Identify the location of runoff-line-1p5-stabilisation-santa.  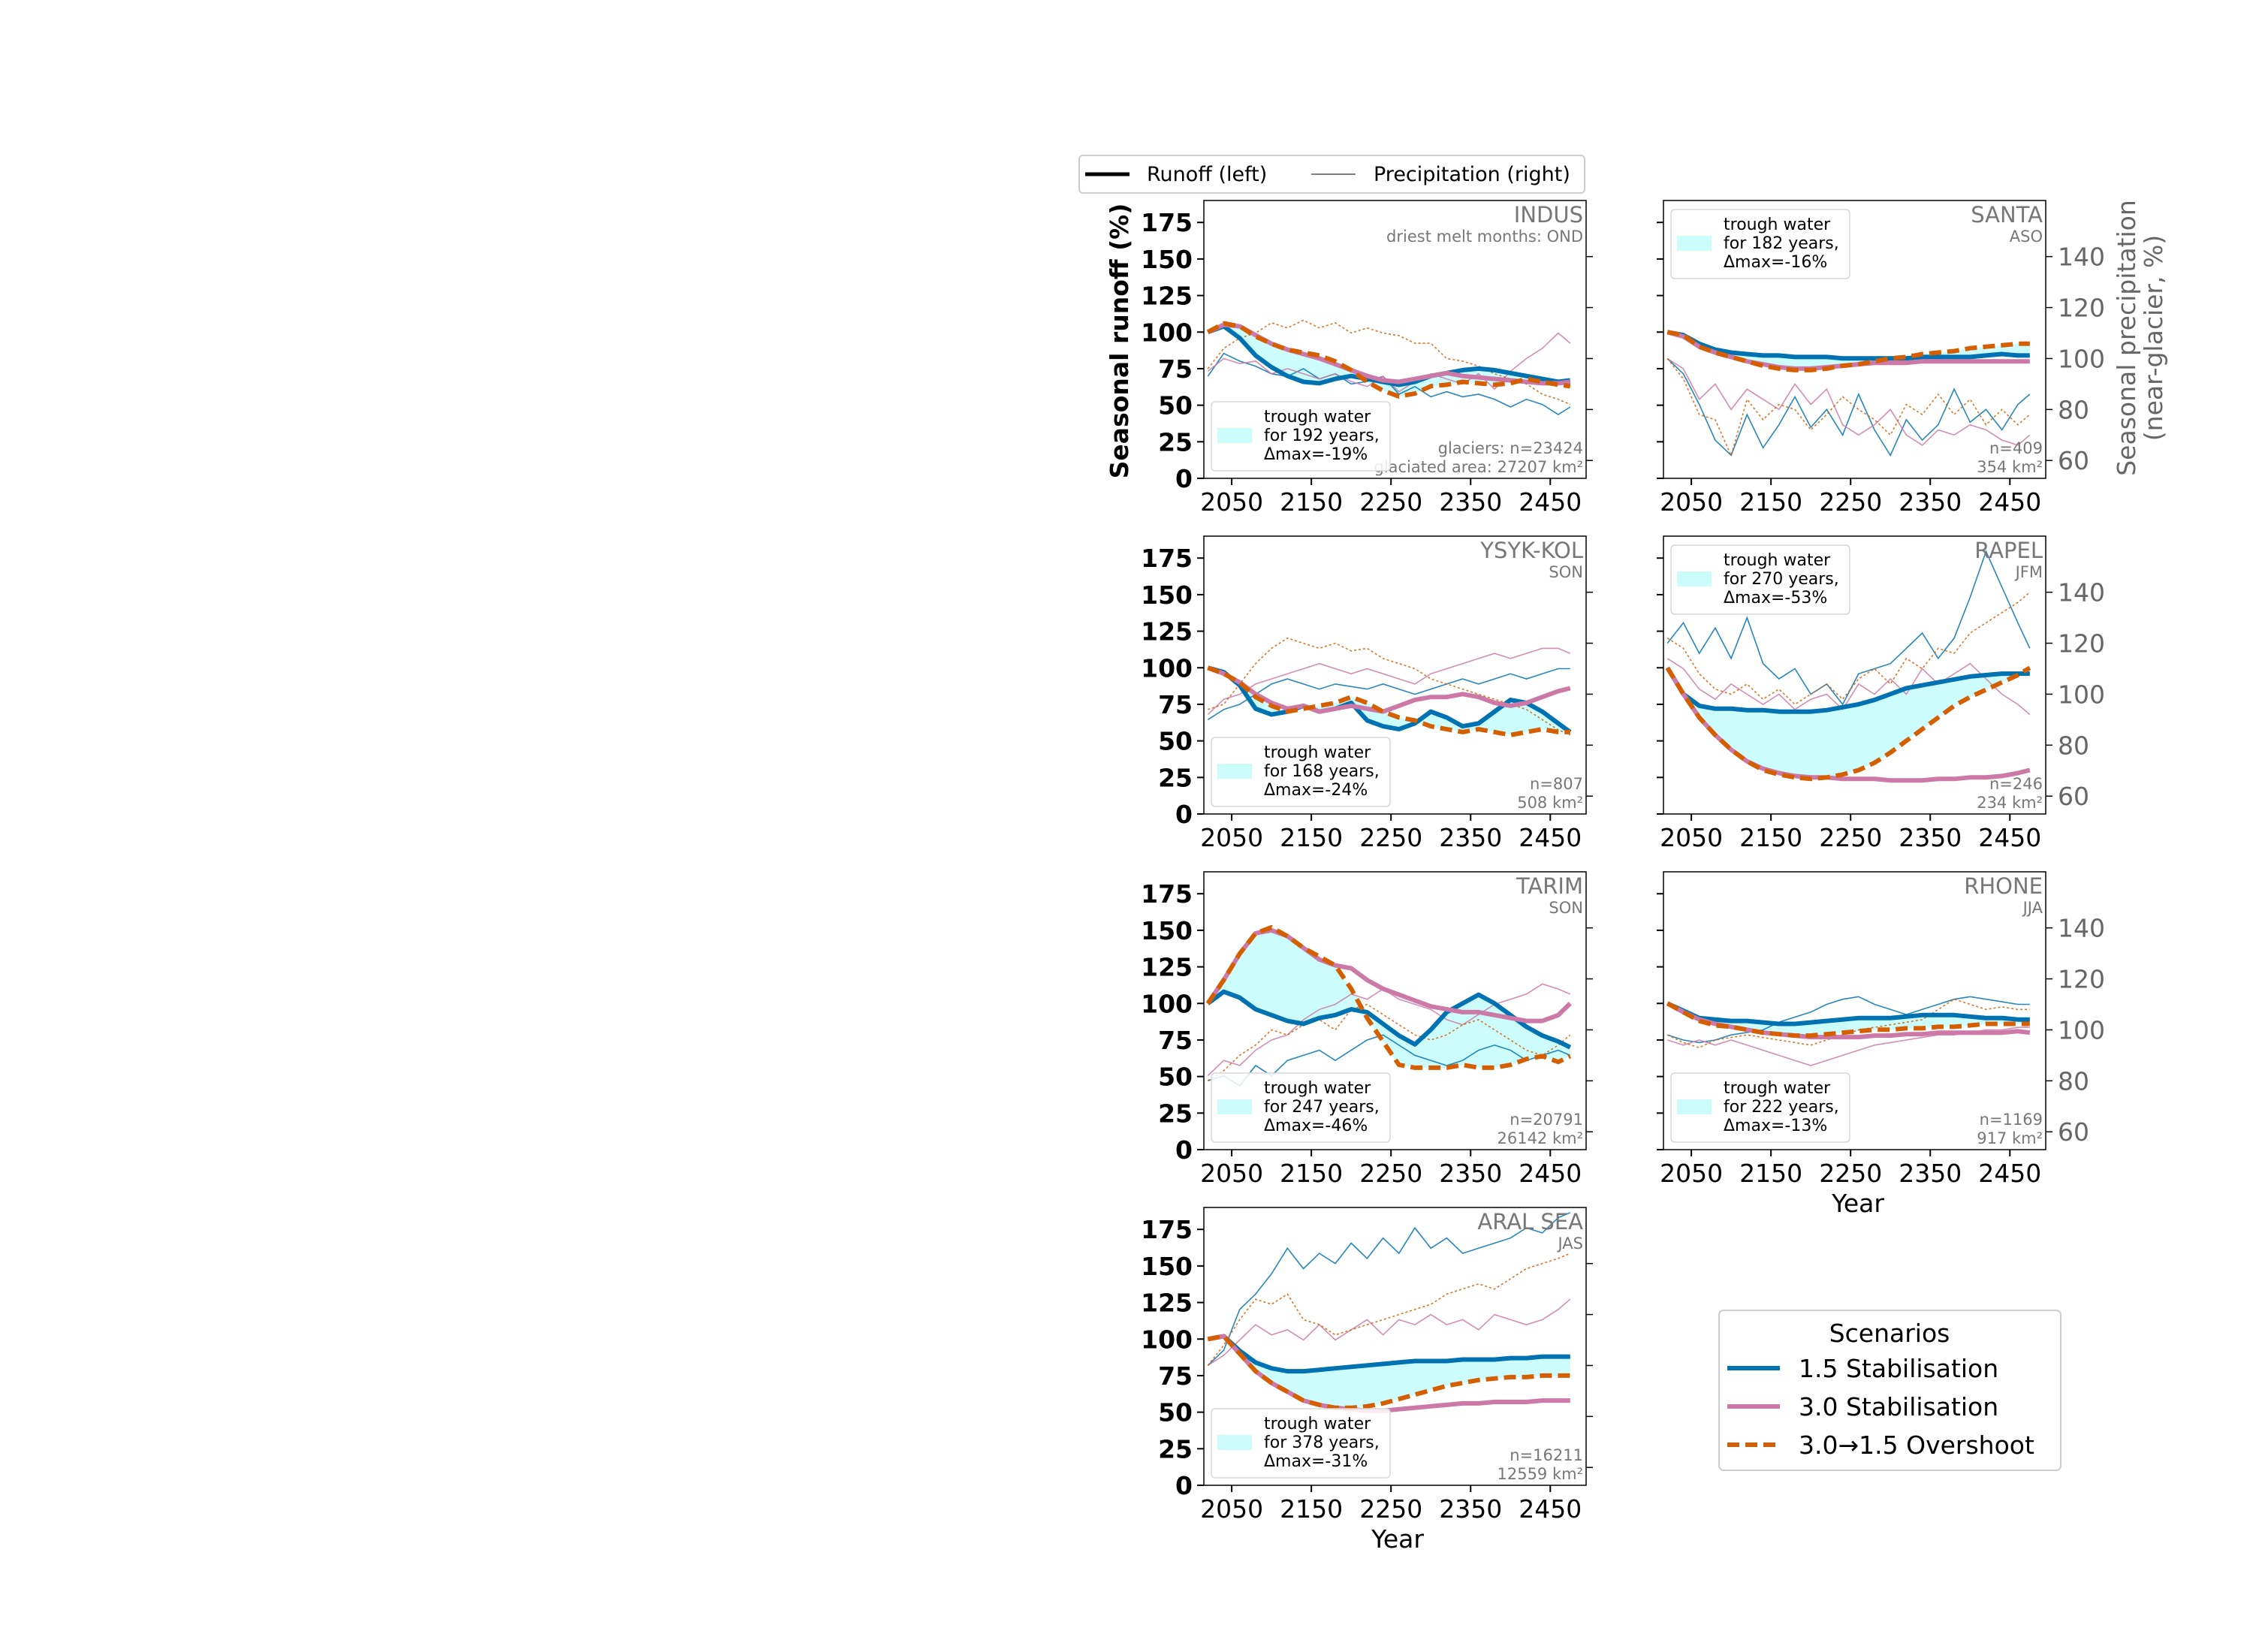
(1848, 345).